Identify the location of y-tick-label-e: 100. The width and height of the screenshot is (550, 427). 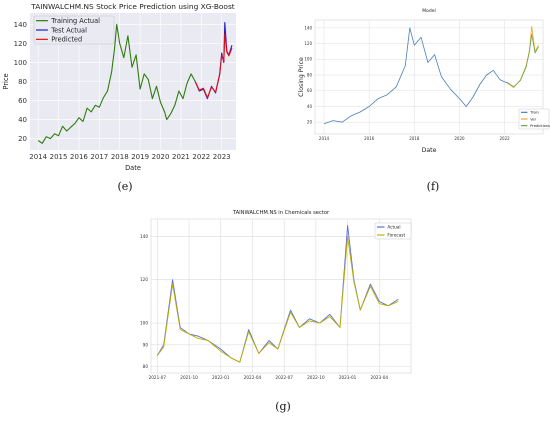
(20, 63).